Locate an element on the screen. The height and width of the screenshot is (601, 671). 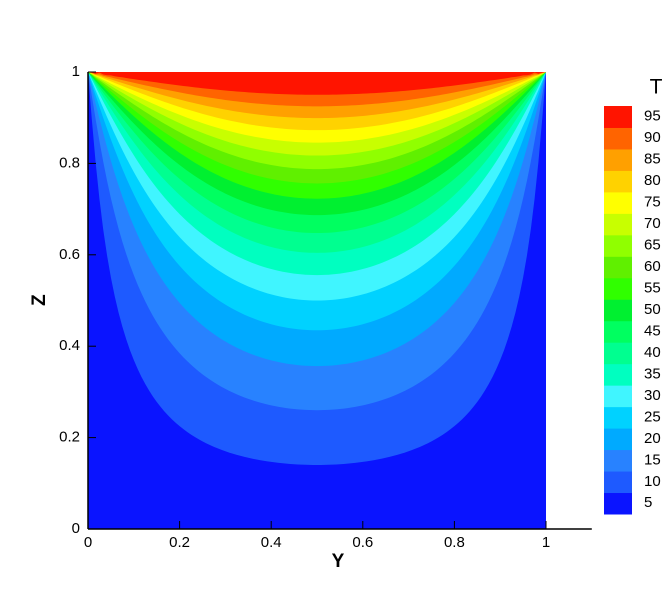
y-tick-label: 1 is located at coordinates (76, 71).